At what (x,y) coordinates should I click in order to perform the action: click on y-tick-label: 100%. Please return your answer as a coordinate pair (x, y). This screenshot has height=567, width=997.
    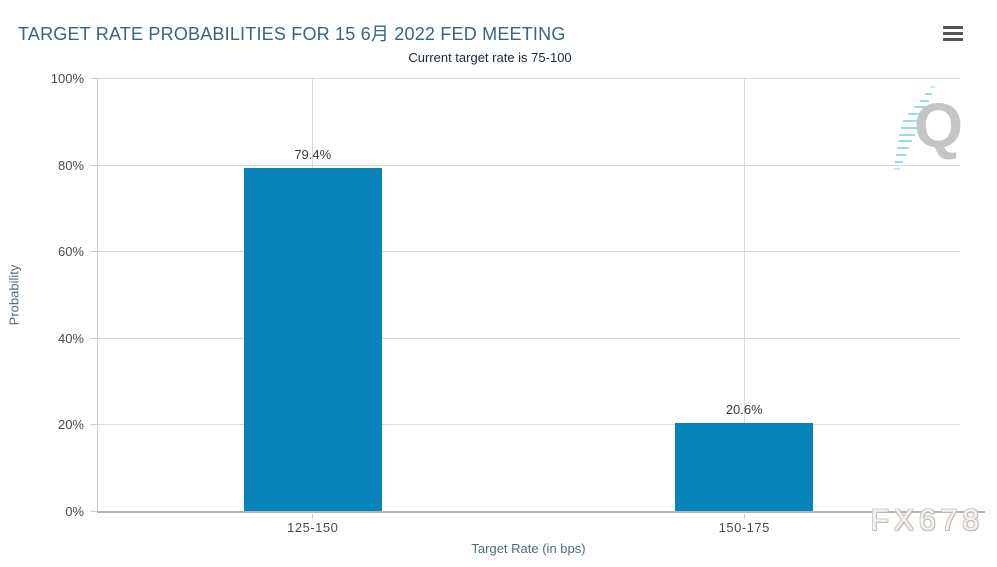
    Looking at the image, I should click on (67, 78).